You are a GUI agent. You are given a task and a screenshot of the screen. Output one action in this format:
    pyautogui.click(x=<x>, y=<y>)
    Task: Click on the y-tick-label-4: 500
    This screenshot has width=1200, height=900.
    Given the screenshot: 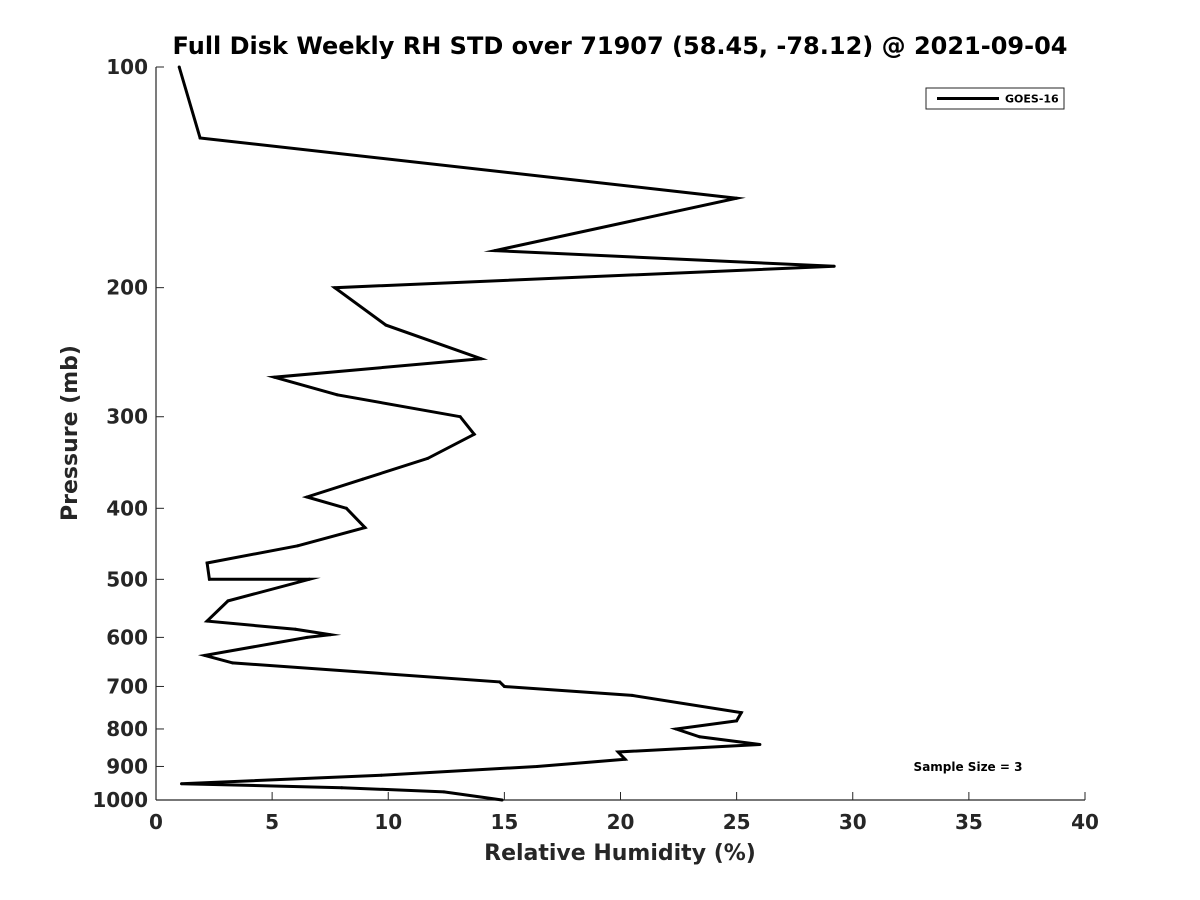 What is the action you would take?
    pyautogui.click(x=127, y=579)
    